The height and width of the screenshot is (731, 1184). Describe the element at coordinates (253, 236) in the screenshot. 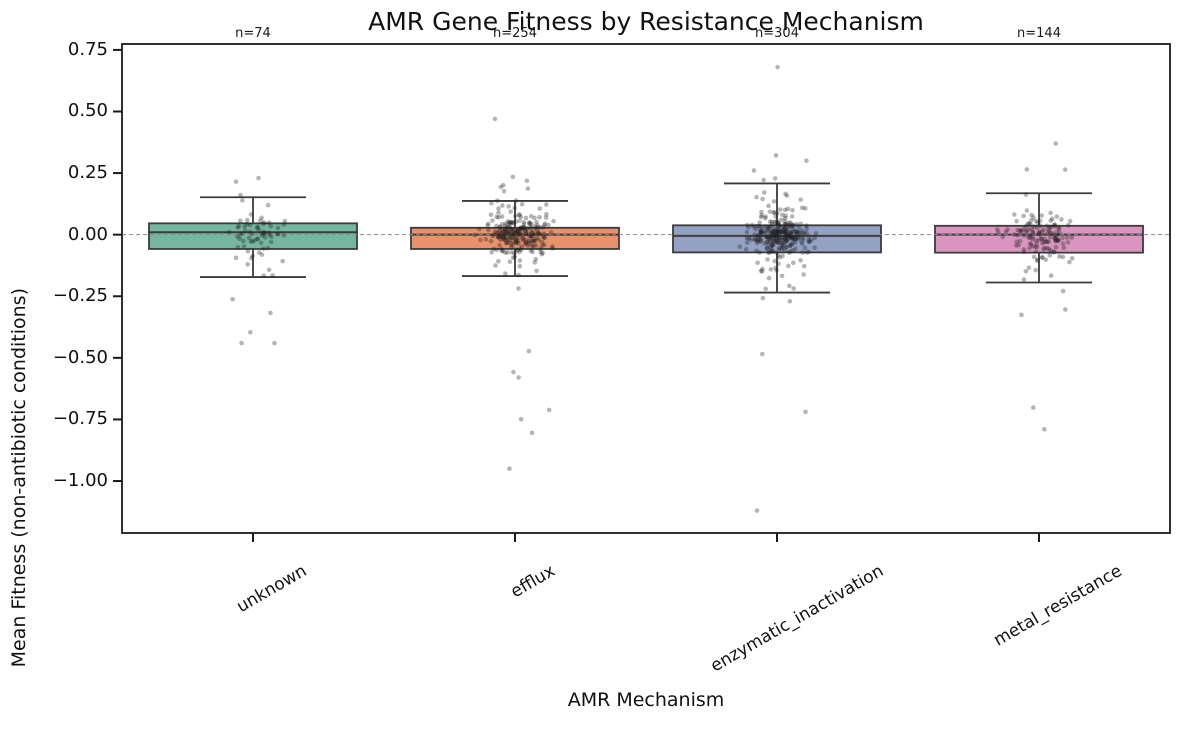

I see `box-unknown` at that location.